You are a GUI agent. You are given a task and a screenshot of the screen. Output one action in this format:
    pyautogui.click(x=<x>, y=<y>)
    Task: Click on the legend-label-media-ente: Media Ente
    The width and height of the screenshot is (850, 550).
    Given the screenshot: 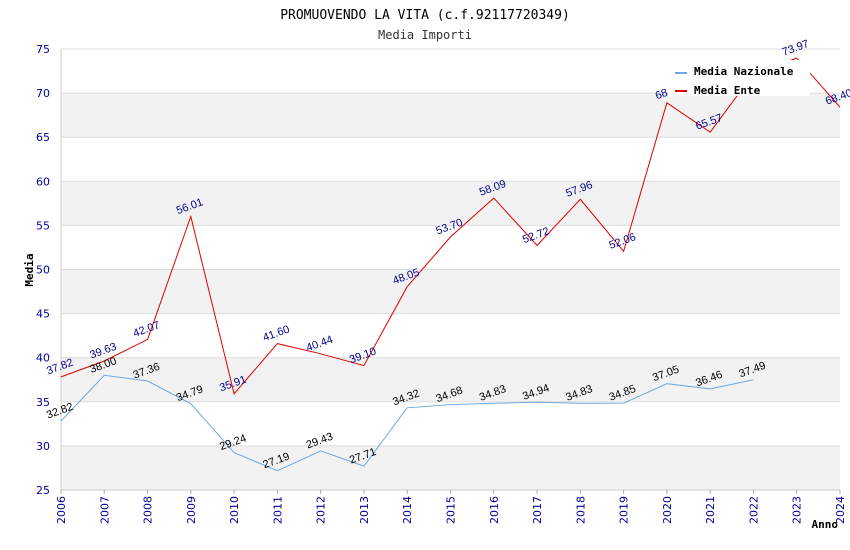 What is the action you would take?
    pyautogui.click(x=727, y=90)
    